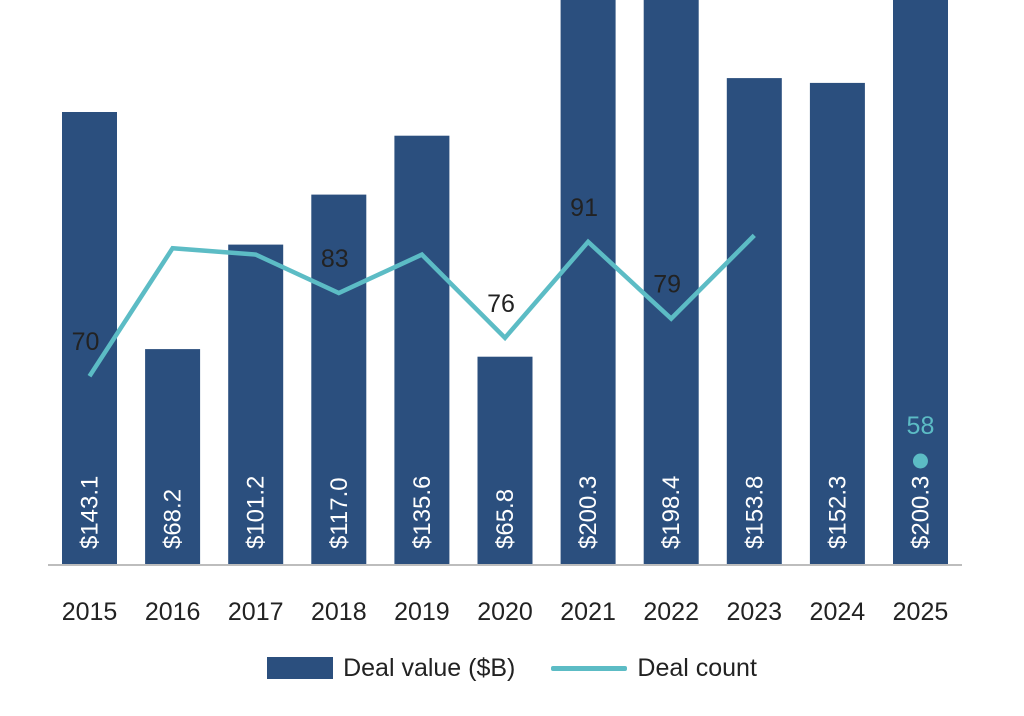 The image size is (1024, 716). I want to click on bar-2020, so click(505, 460).